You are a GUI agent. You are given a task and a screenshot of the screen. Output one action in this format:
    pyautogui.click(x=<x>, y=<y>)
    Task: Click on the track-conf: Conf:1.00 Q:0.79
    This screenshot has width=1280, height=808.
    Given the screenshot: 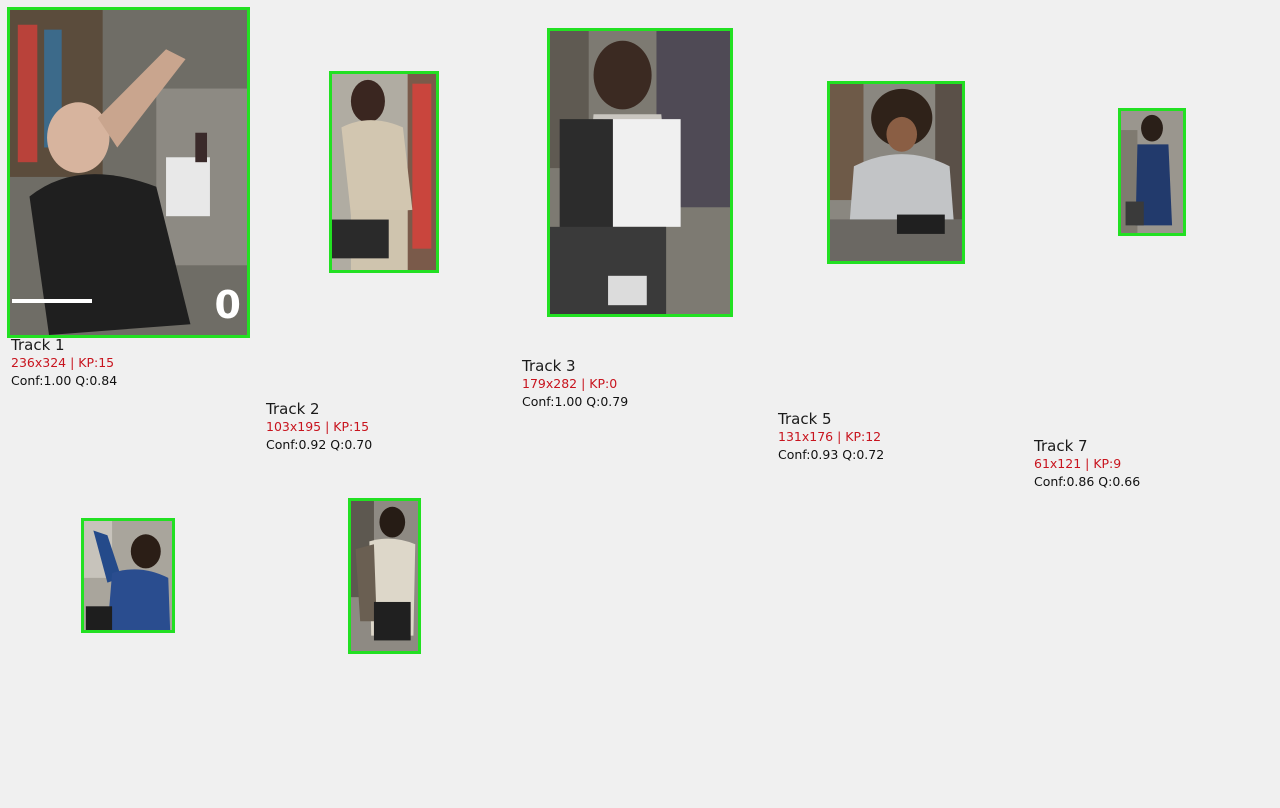 What is the action you would take?
    pyautogui.click(x=575, y=401)
    